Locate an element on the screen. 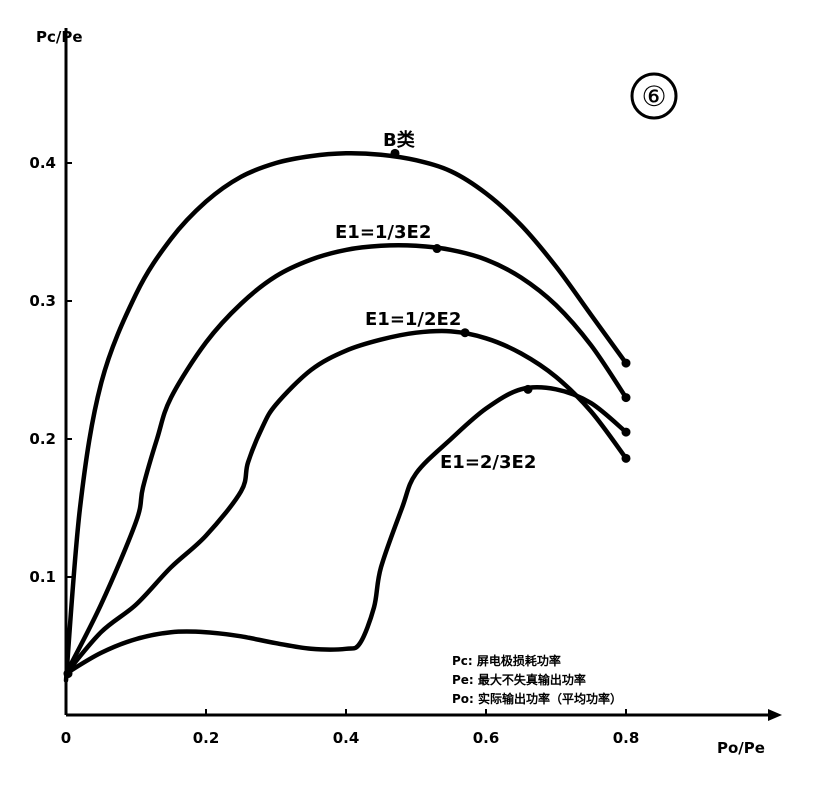  y-tick-label: 0.1 is located at coordinates (42, 577).